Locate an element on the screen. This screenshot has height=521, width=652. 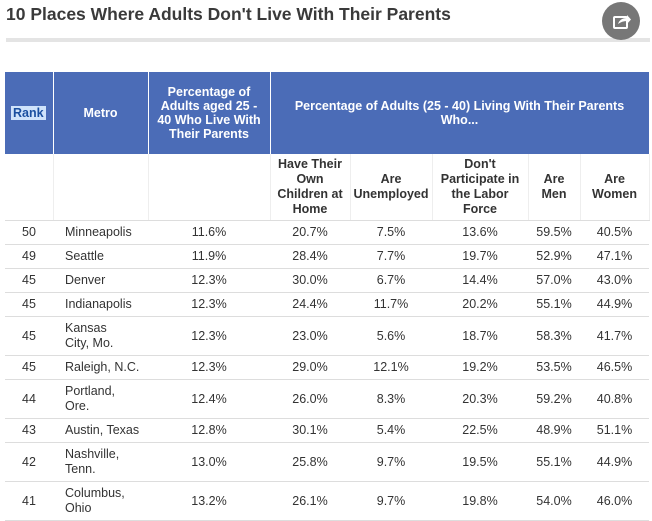
table-cell: 47.1% is located at coordinates (615, 256).